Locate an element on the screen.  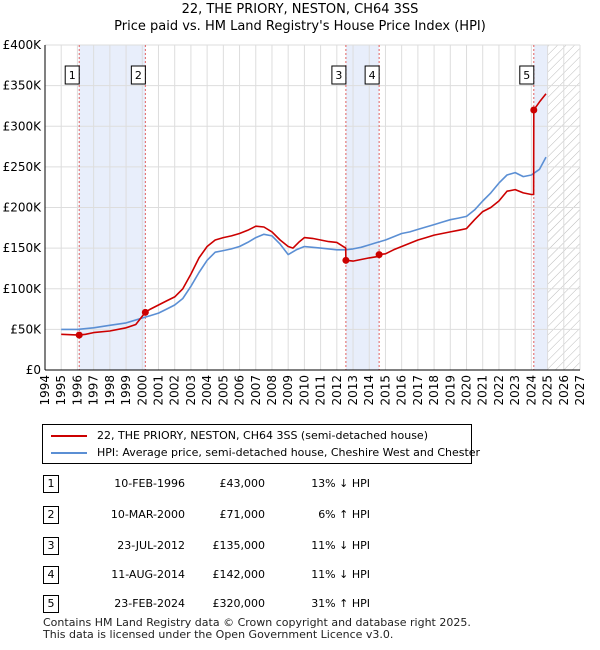
x-tick-label: 2001 is located at coordinates (158, 390).